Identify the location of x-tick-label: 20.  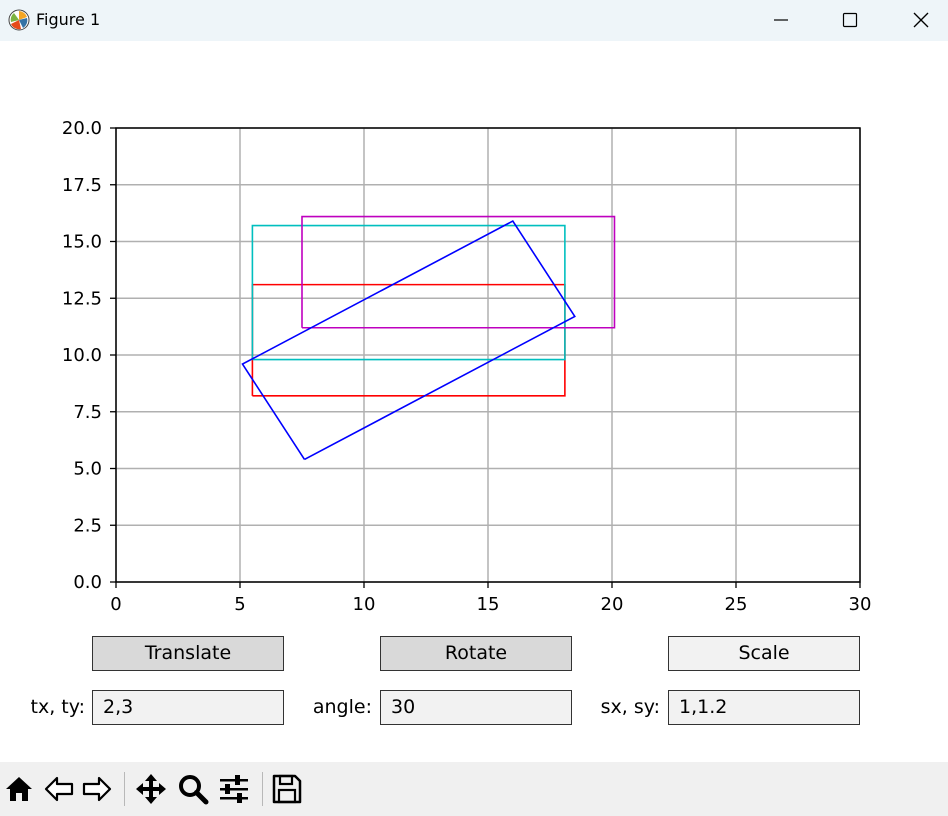
(612, 604).